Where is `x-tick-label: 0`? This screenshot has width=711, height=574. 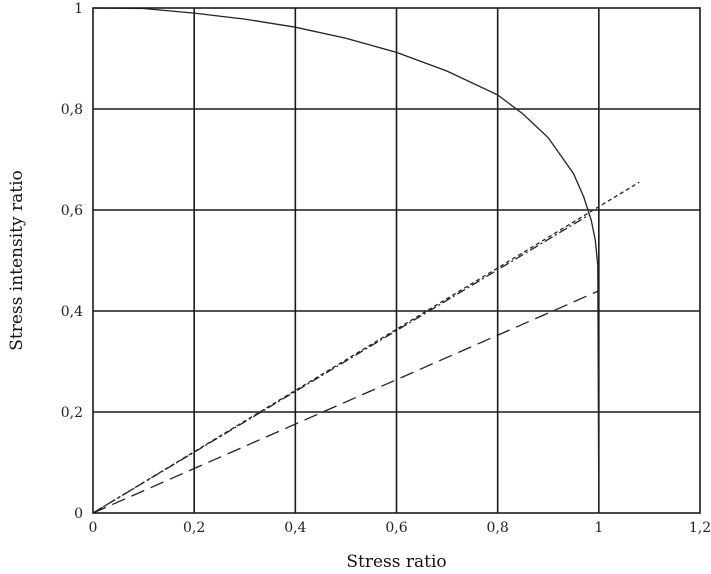
x-tick-label: 0 is located at coordinates (93, 528).